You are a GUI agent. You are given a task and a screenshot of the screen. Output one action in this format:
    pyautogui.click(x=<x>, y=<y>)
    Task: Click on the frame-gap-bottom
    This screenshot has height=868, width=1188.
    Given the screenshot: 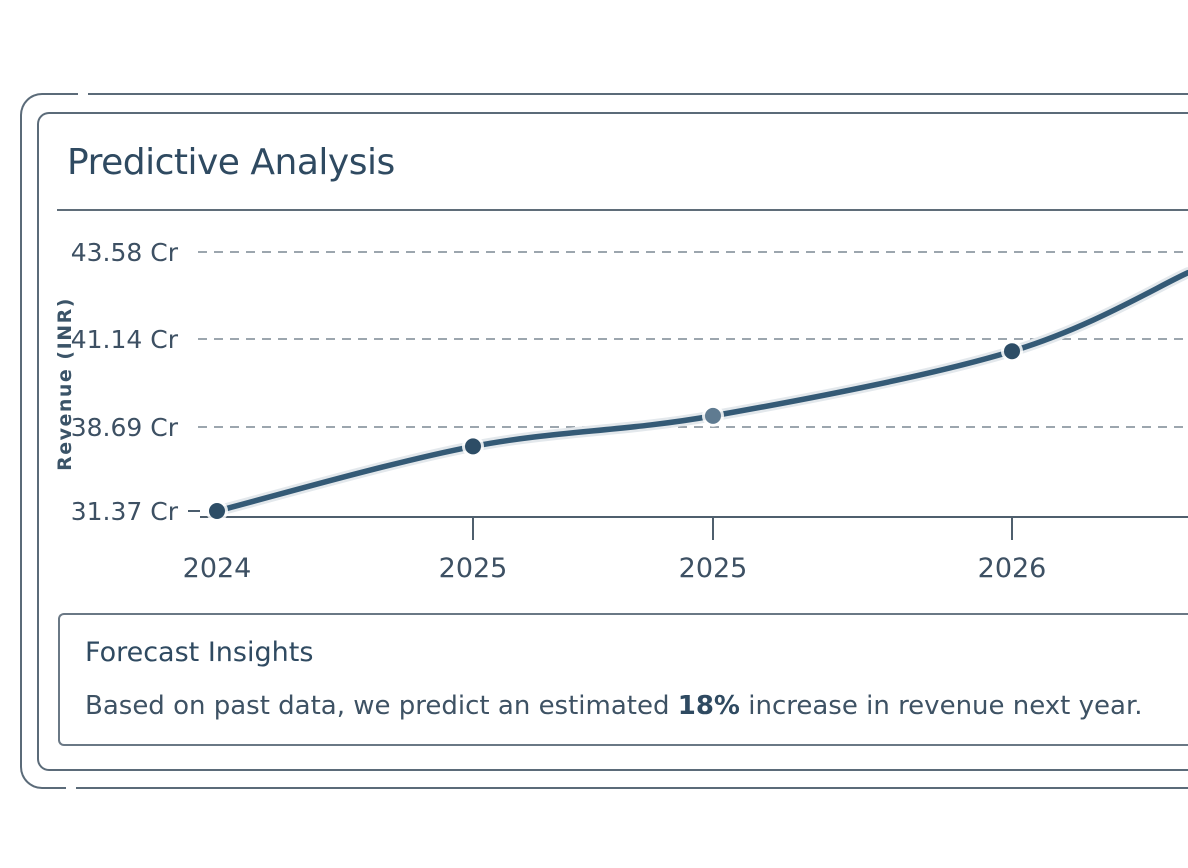 What is the action you would take?
    pyautogui.click(x=71, y=788)
    